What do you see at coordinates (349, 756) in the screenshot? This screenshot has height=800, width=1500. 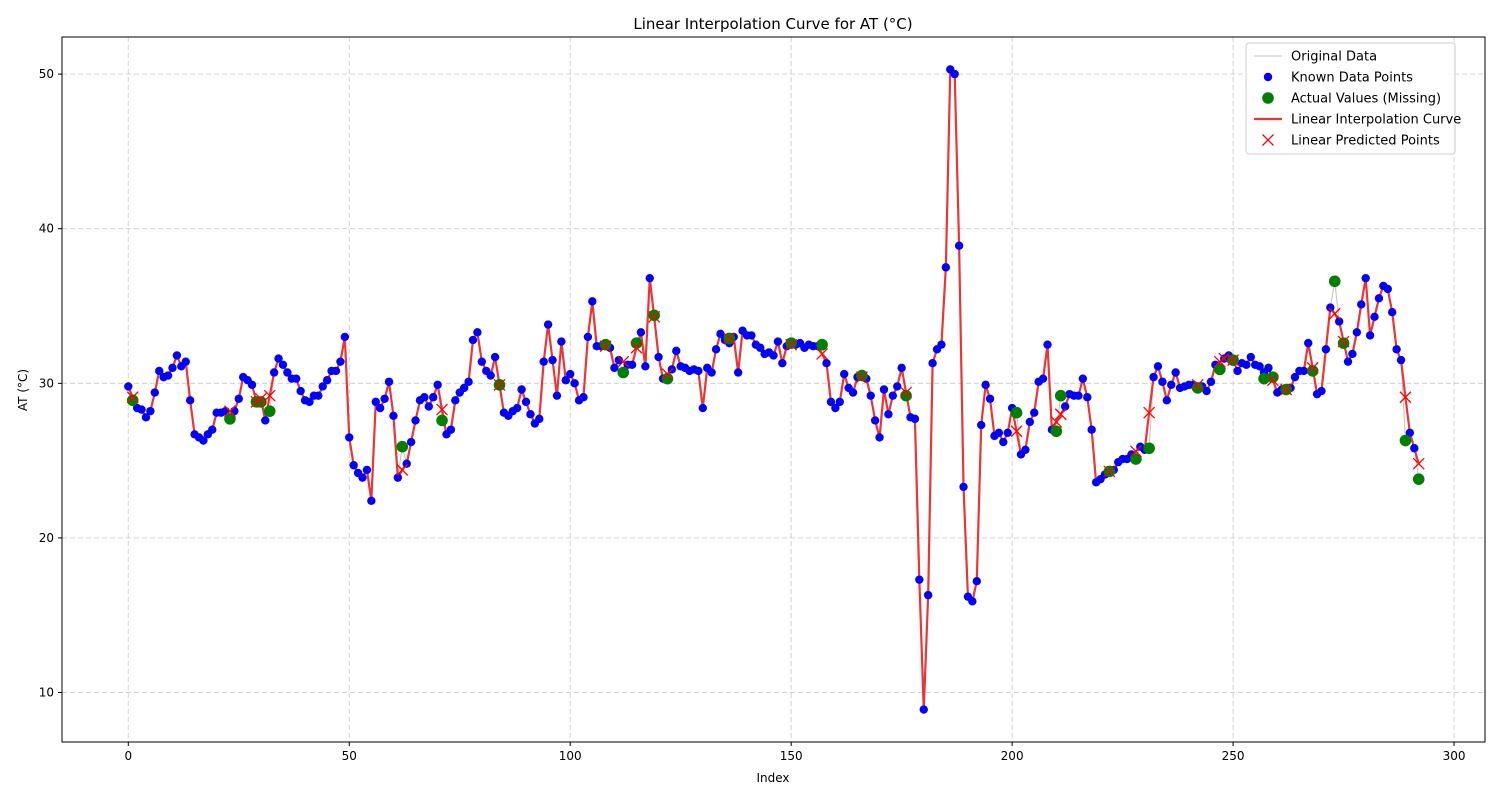 I see `x-tick-label: 50` at bounding box center [349, 756].